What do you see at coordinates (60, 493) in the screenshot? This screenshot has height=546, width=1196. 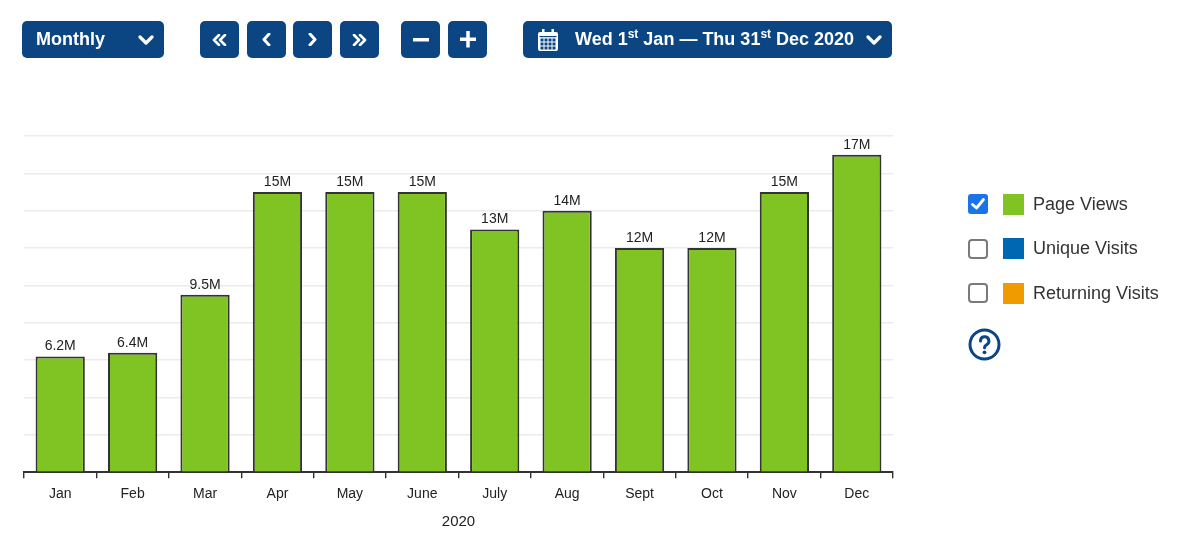 I see `x-tick-label: Jan` at bounding box center [60, 493].